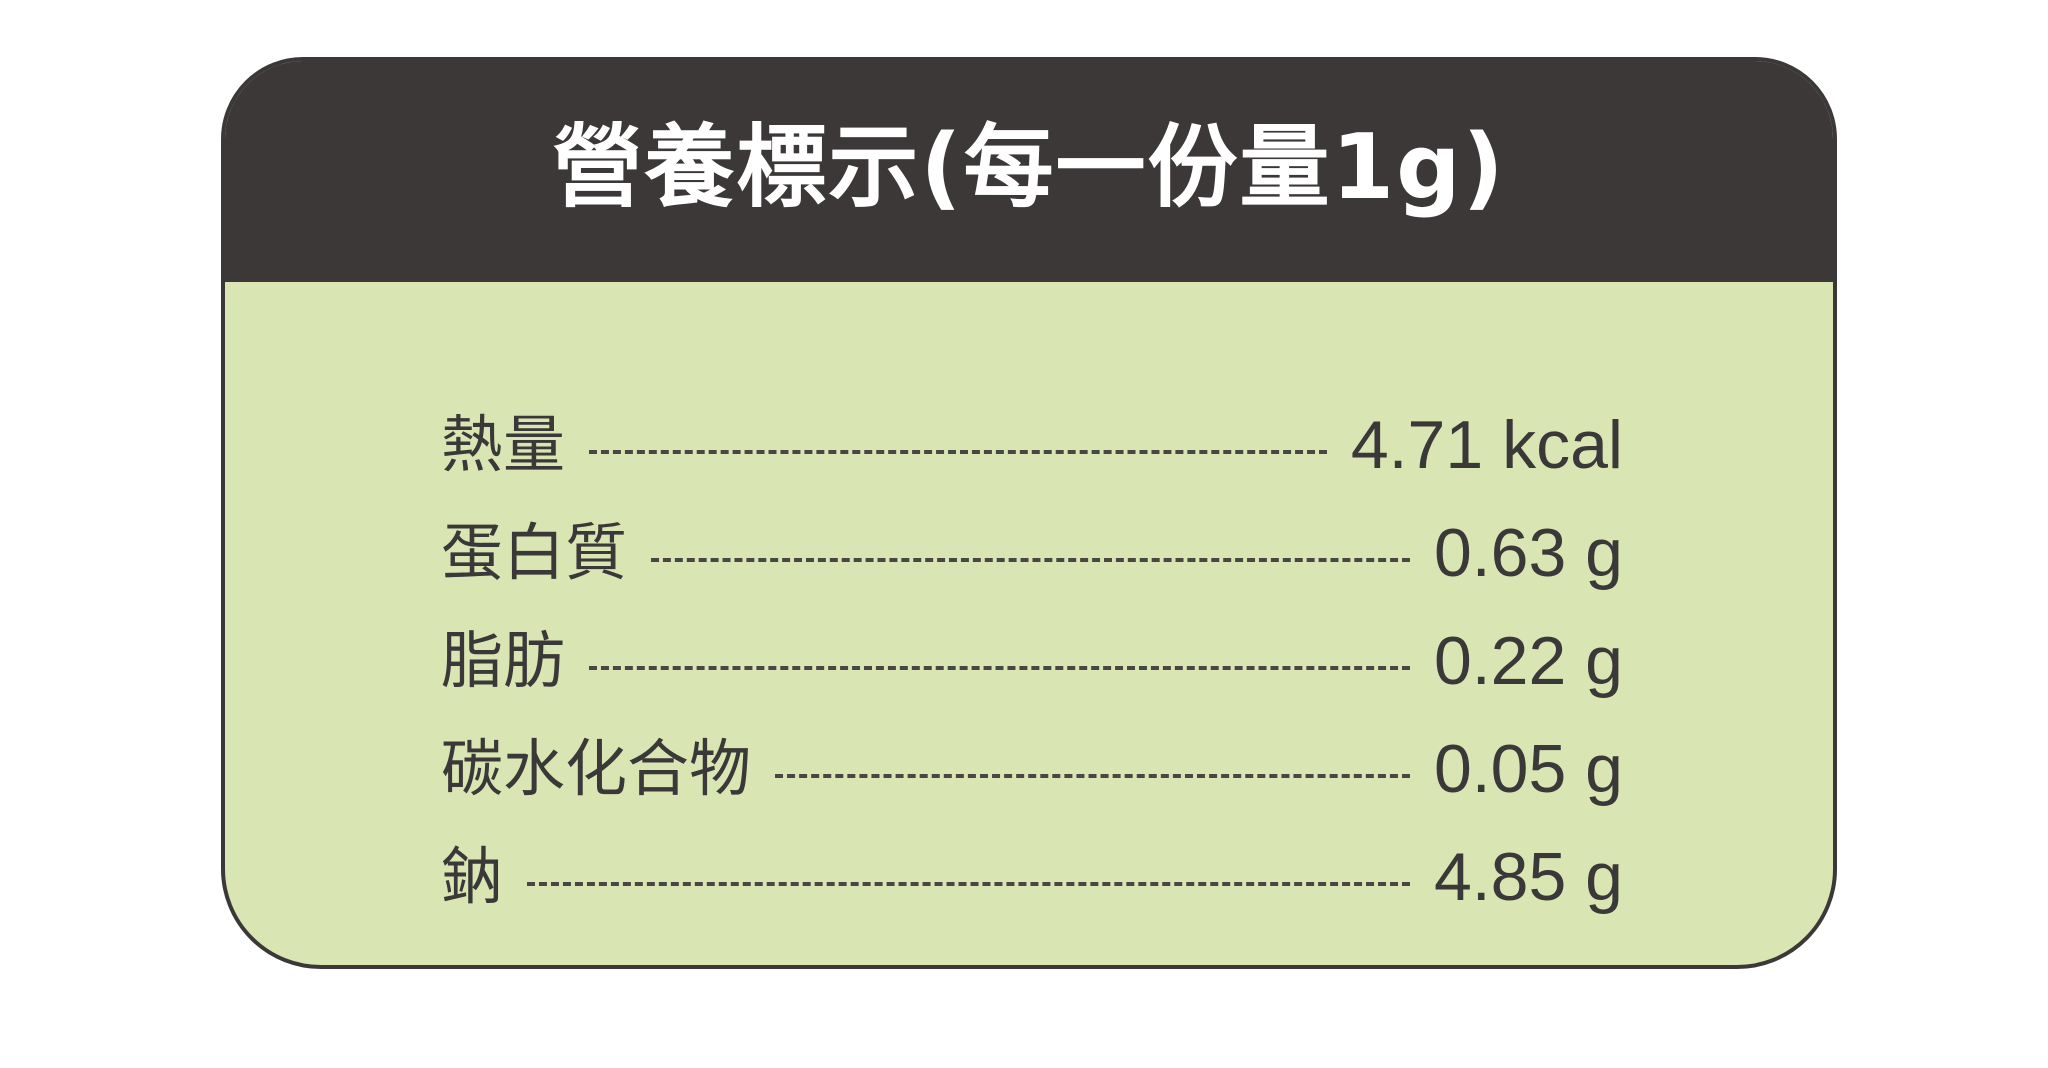 This screenshot has width=2048, height=1068. What do you see at coordinates (503, 444) in the screenshot?
I see `nutrient-label: 熱量` at bounding box center [503, 444].